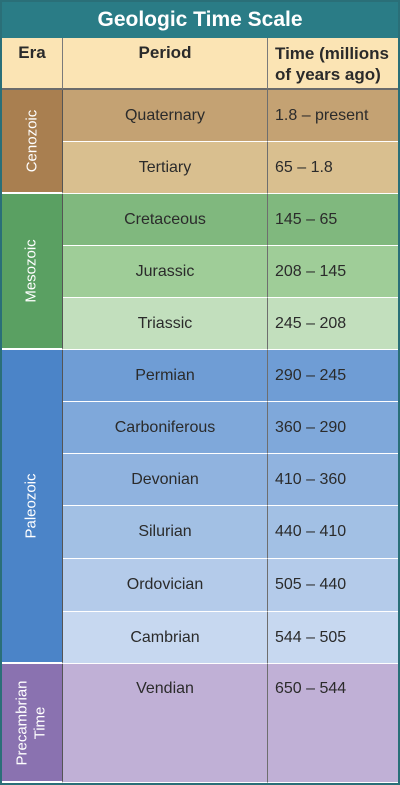 This screenshot has width=400, height=785. I want to click on era-cell-paleozoic: Paleozoic, so click(32, 507).